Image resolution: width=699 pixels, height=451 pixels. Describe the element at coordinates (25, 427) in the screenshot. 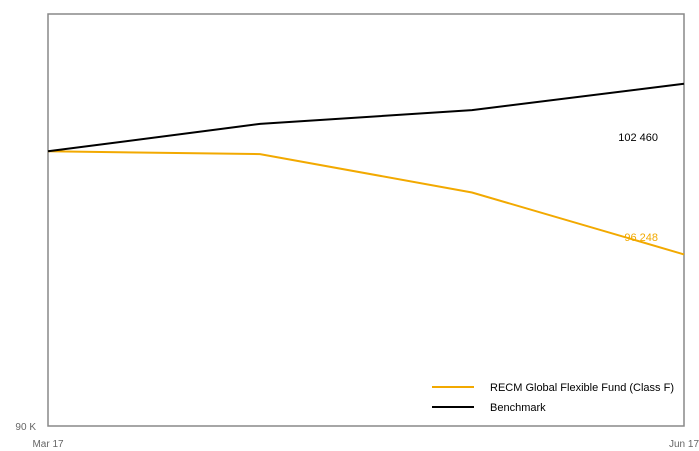

I see `y-tick-label: 90 K` at that location.